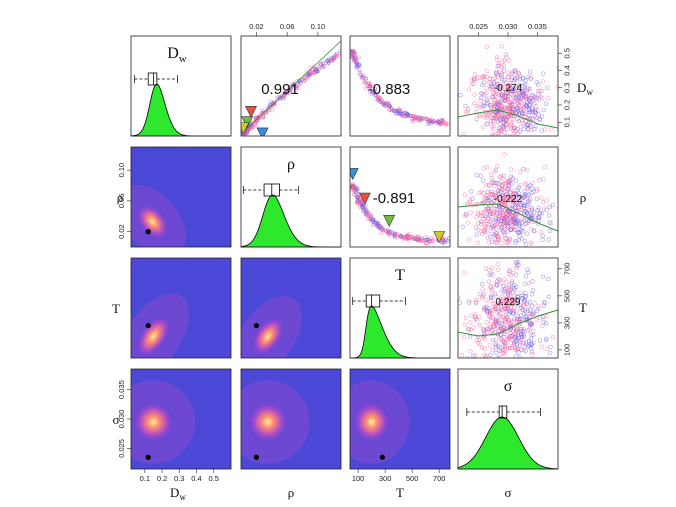  What do you see at coordinates (400, 275) in the screenshot?
I see `diag-label-T: T` at bounding box center [400, 275].